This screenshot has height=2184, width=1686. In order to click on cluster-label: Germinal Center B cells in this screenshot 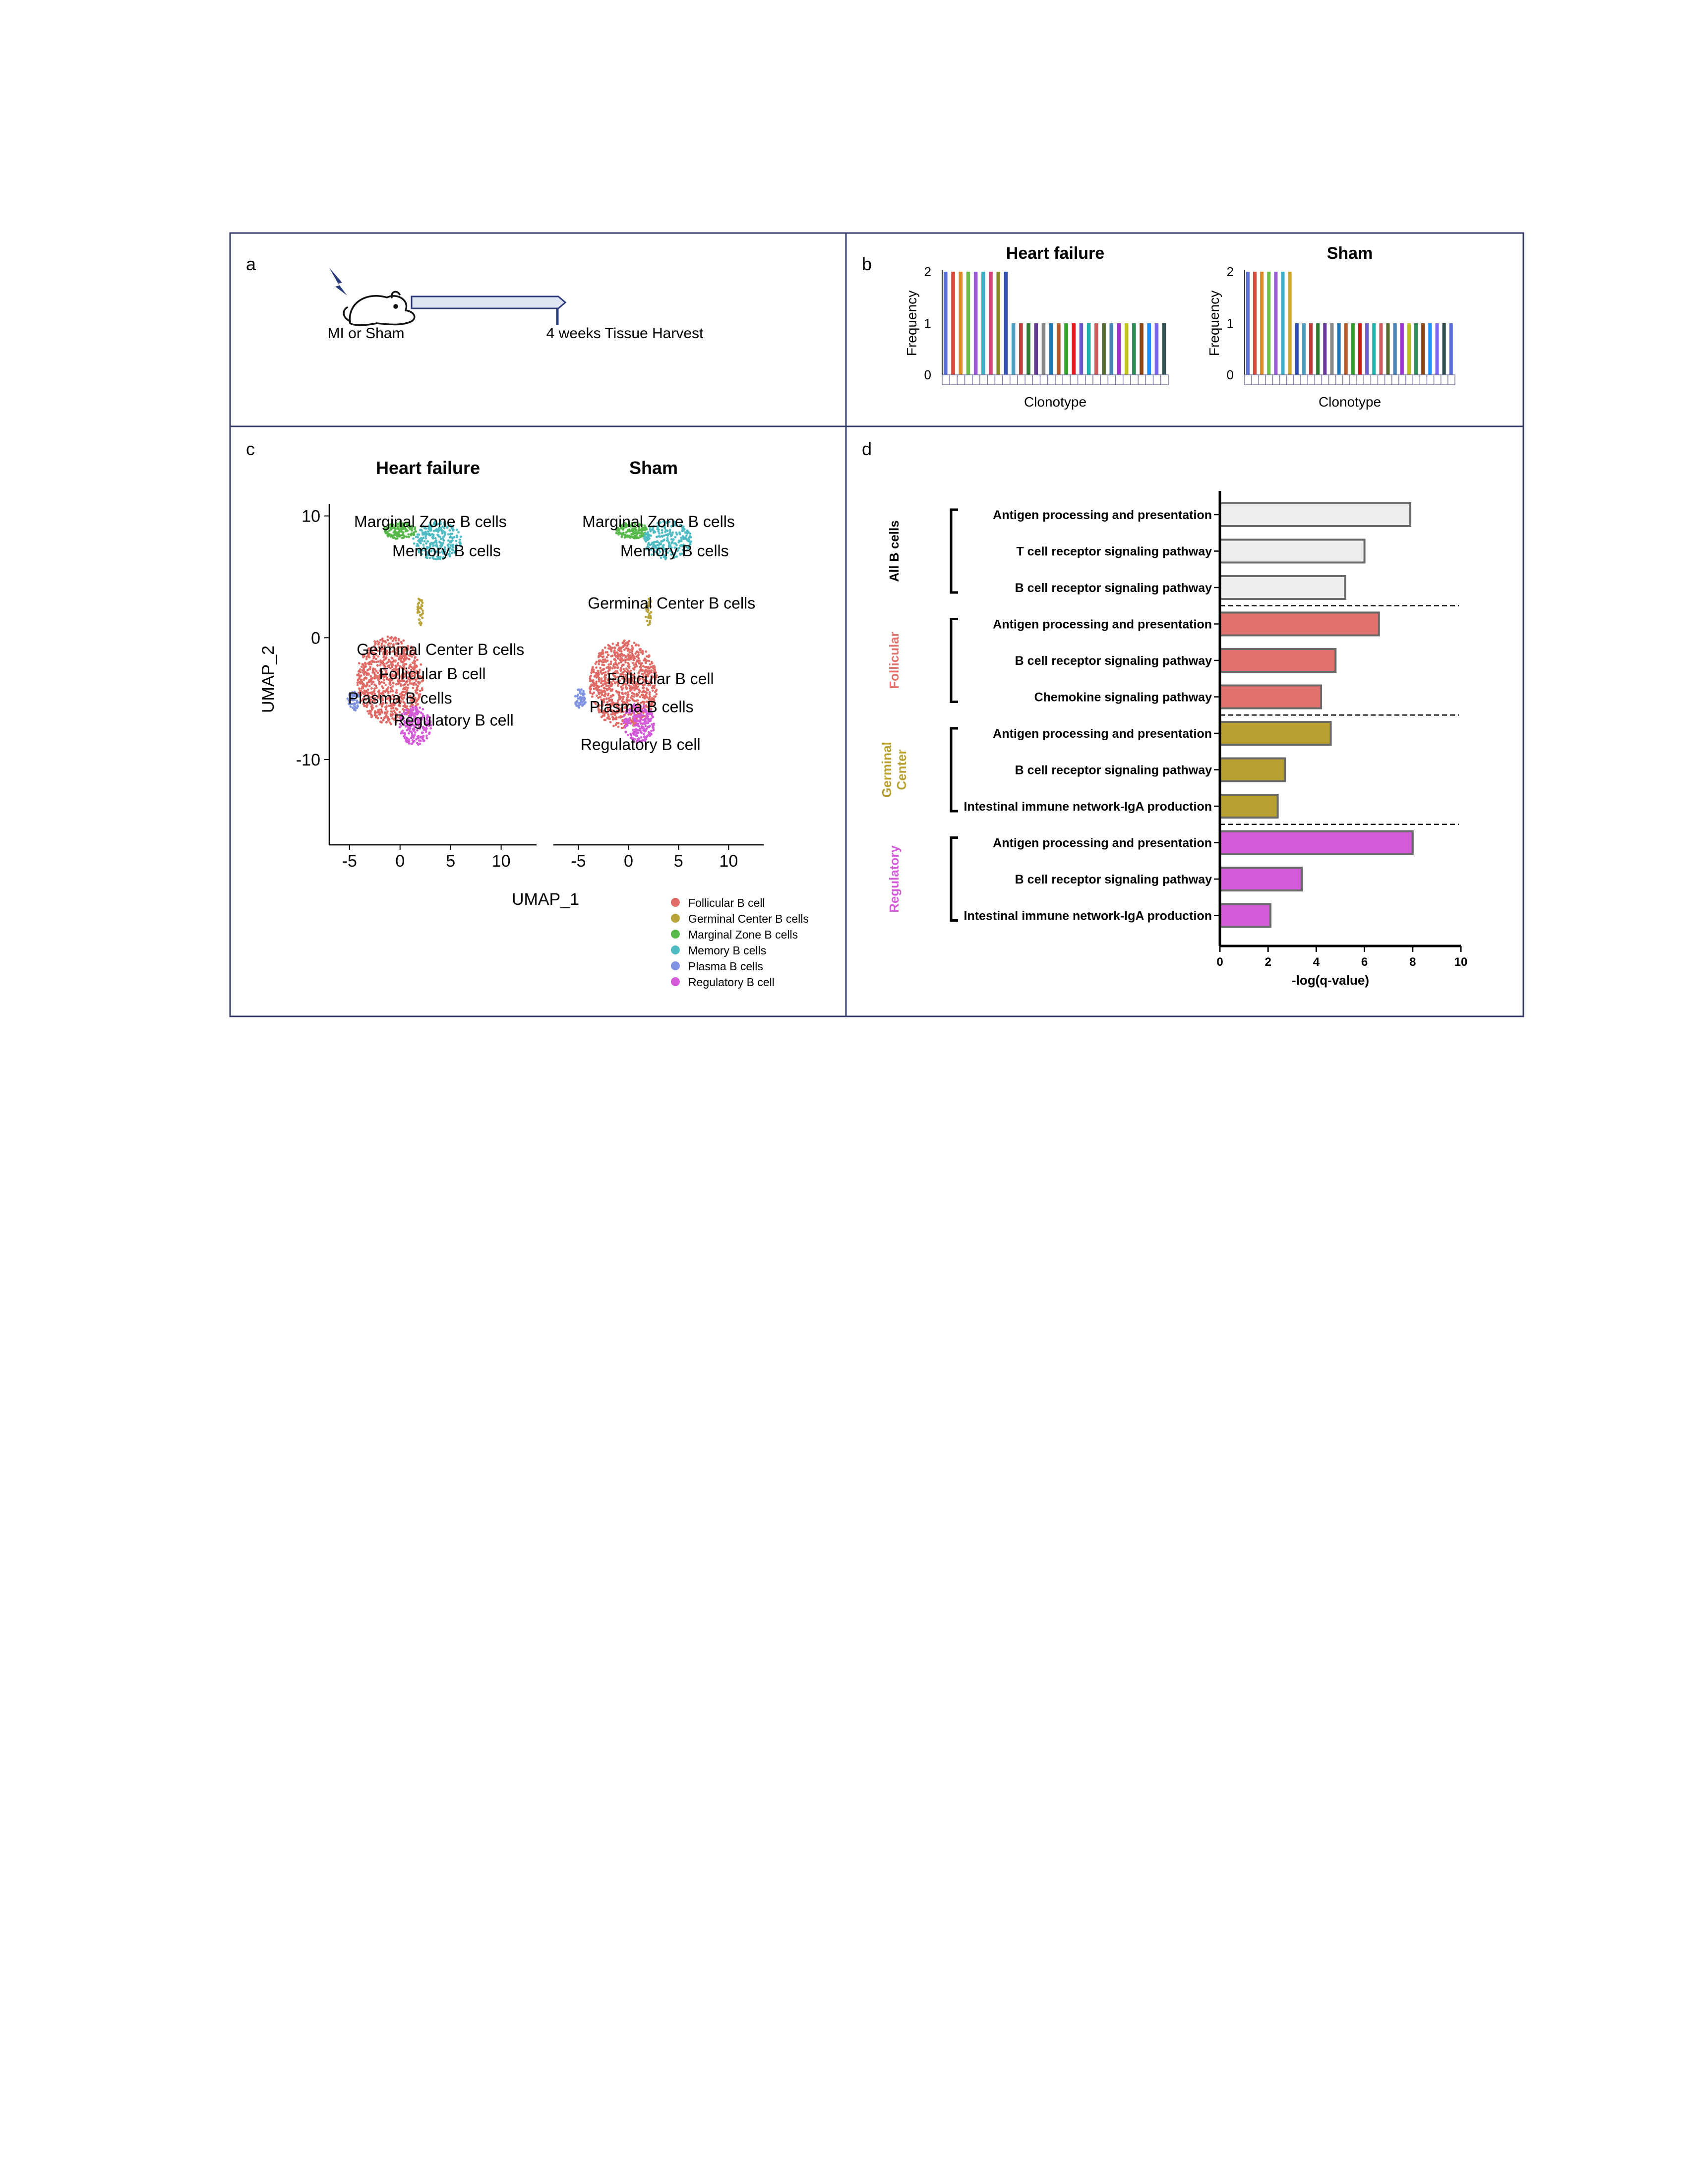, I will do `click(672, 603)`.